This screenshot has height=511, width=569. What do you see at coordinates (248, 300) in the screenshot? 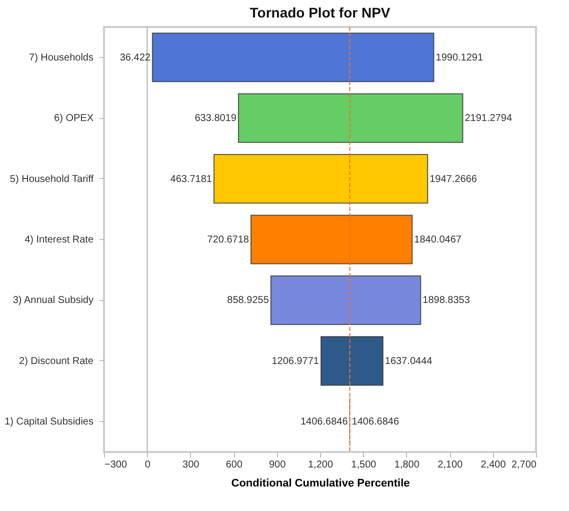
I see `annotation: 858.9255` at bounding box center [248, 300].